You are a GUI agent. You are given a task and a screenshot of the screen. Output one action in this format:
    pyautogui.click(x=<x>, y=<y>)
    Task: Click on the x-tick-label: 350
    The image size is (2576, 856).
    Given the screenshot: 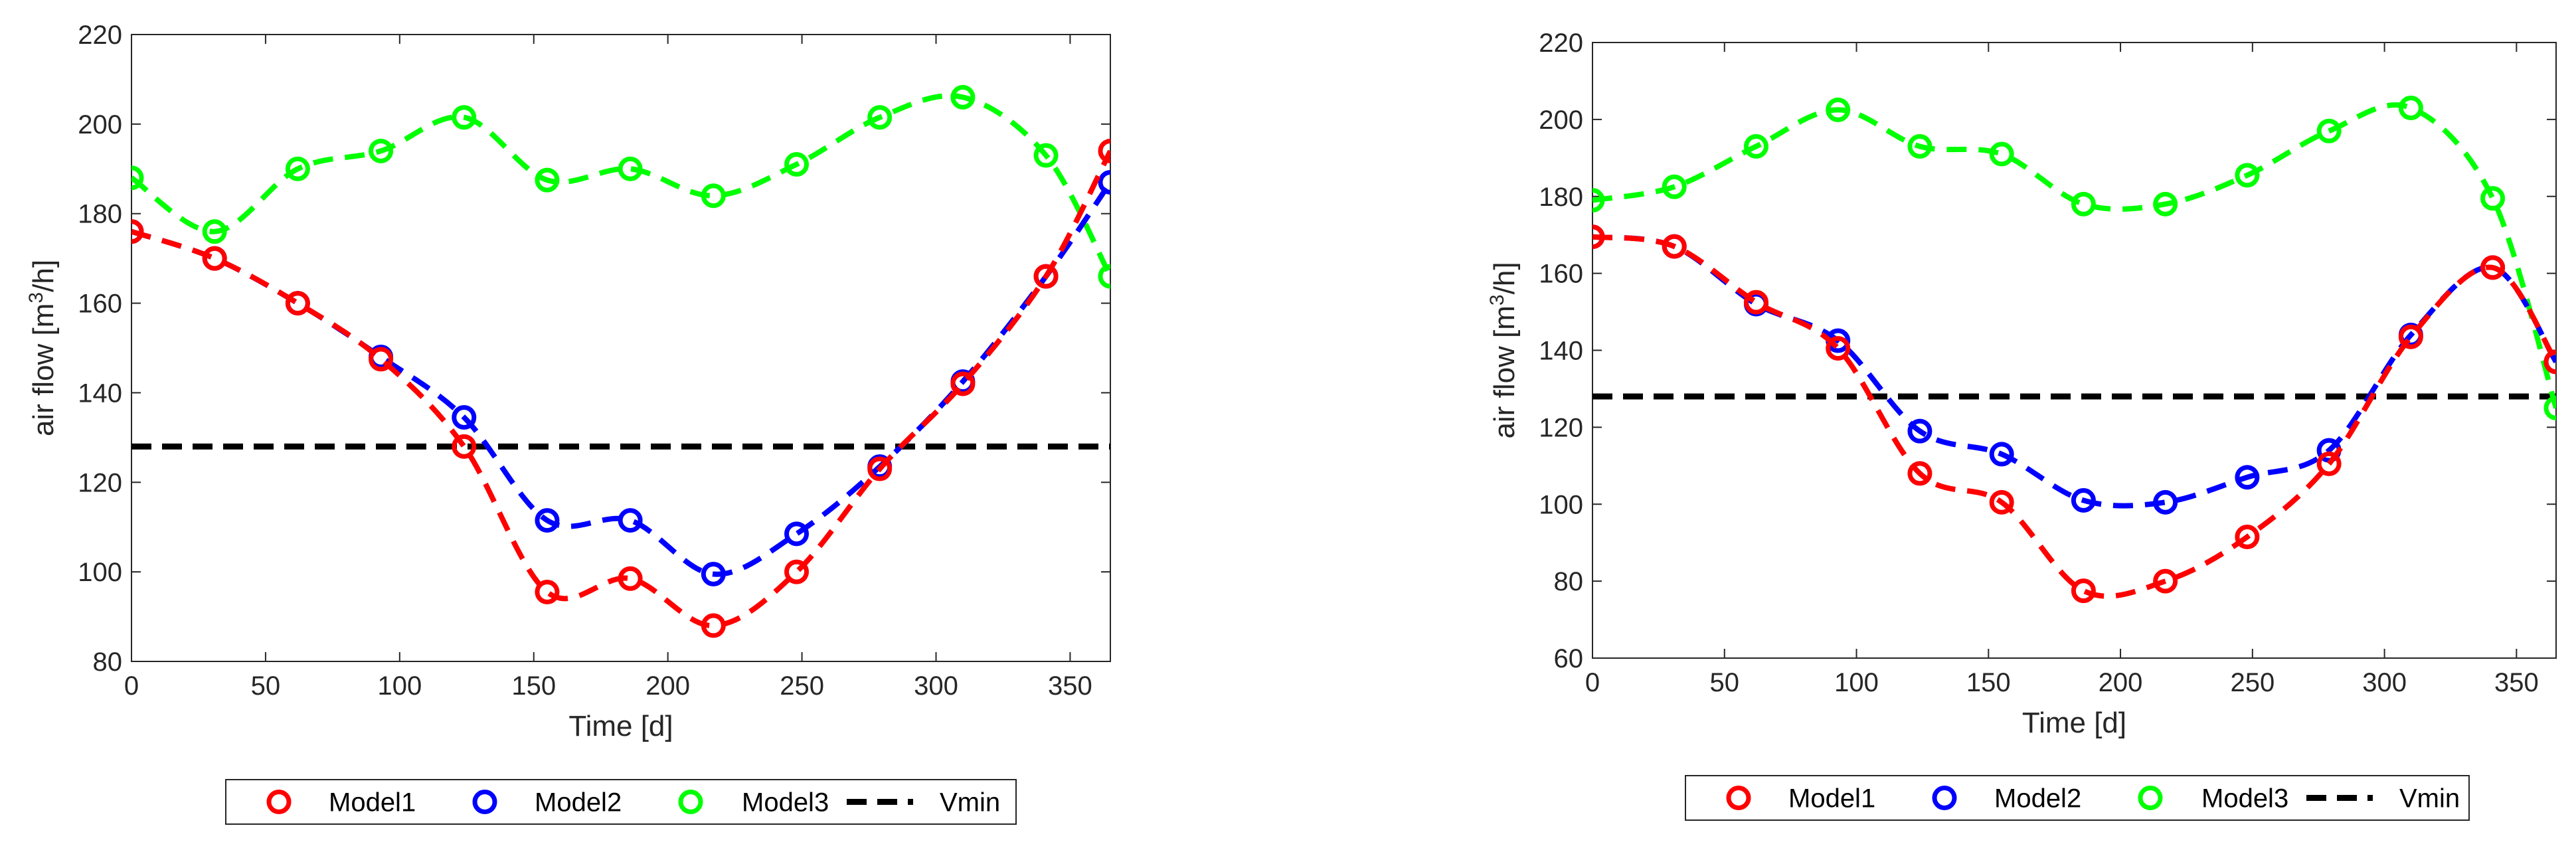 What is the action you would take?
    pyautogui.click(x=1070, y=686)
    